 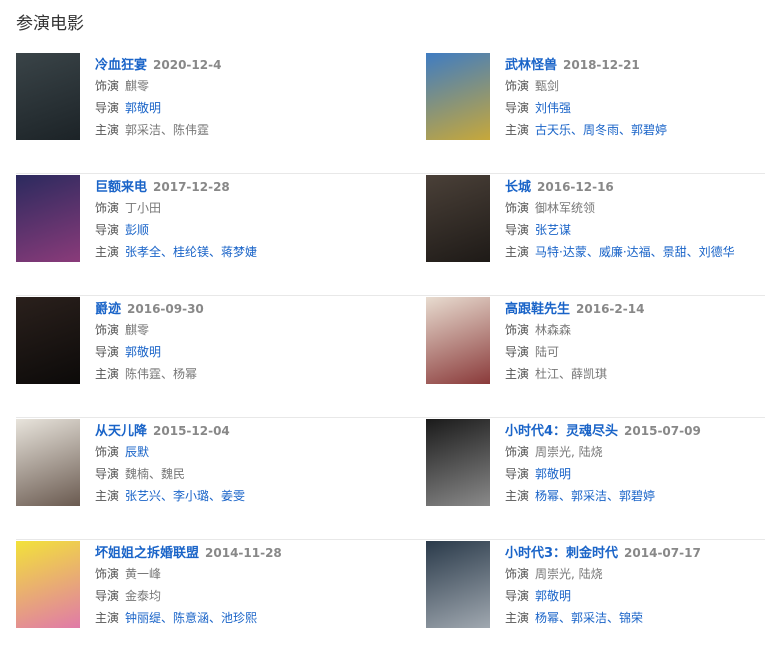 I want to click on stars-row: 主演 杨幂、郭采洁、锦荣, so click(x=603, y=618).